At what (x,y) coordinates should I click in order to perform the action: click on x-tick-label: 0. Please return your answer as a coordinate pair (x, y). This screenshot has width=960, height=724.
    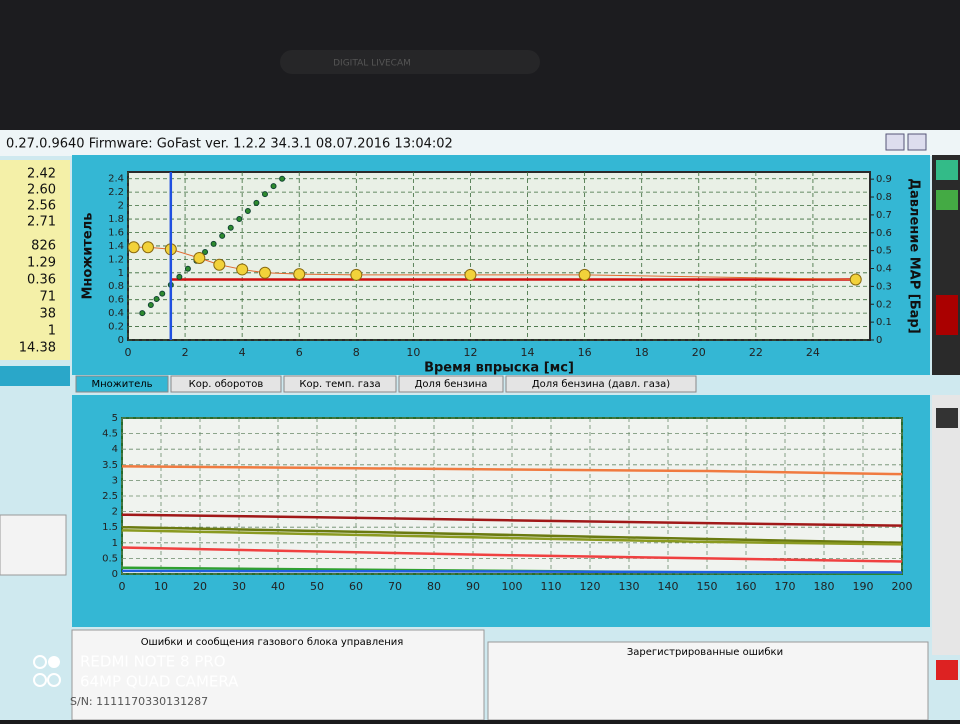
    Looking at the image, I should click on (122, 586).